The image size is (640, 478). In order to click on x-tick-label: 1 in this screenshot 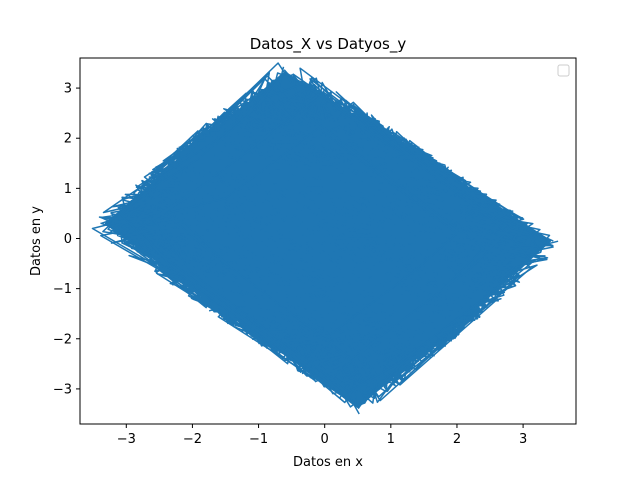, I will do `click(391, 439)`.